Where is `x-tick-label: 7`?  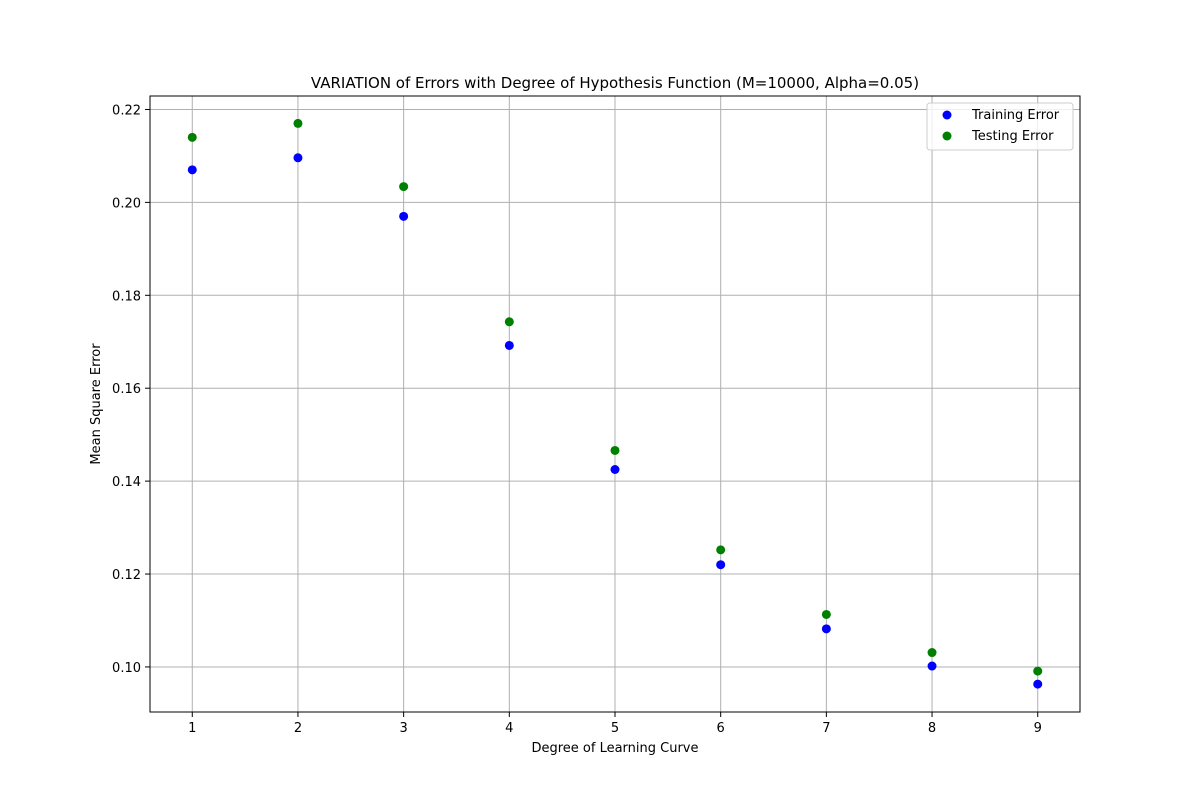
x-tick-label: 7 is located at coordinates (826, 728).